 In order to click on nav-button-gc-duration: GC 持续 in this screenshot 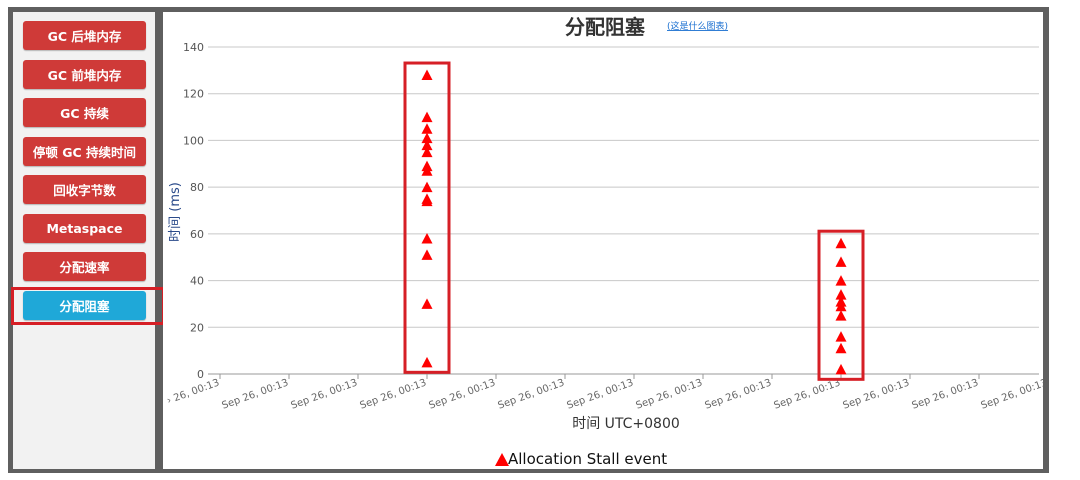, I will do `click(84, 112)`.